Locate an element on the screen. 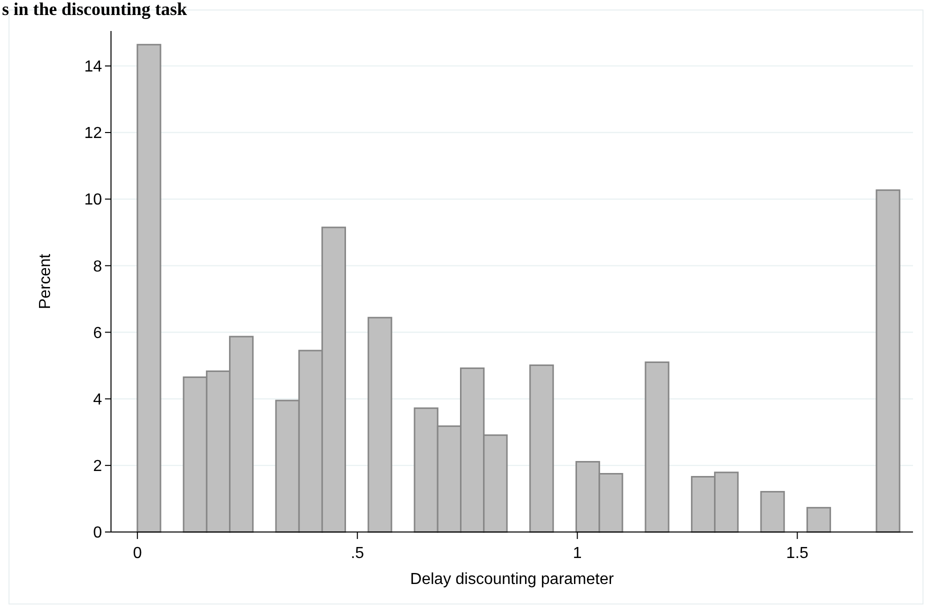 This screenshot has width=925, height=606. y-tick-label: 4 is located at coordinates (97, 399).